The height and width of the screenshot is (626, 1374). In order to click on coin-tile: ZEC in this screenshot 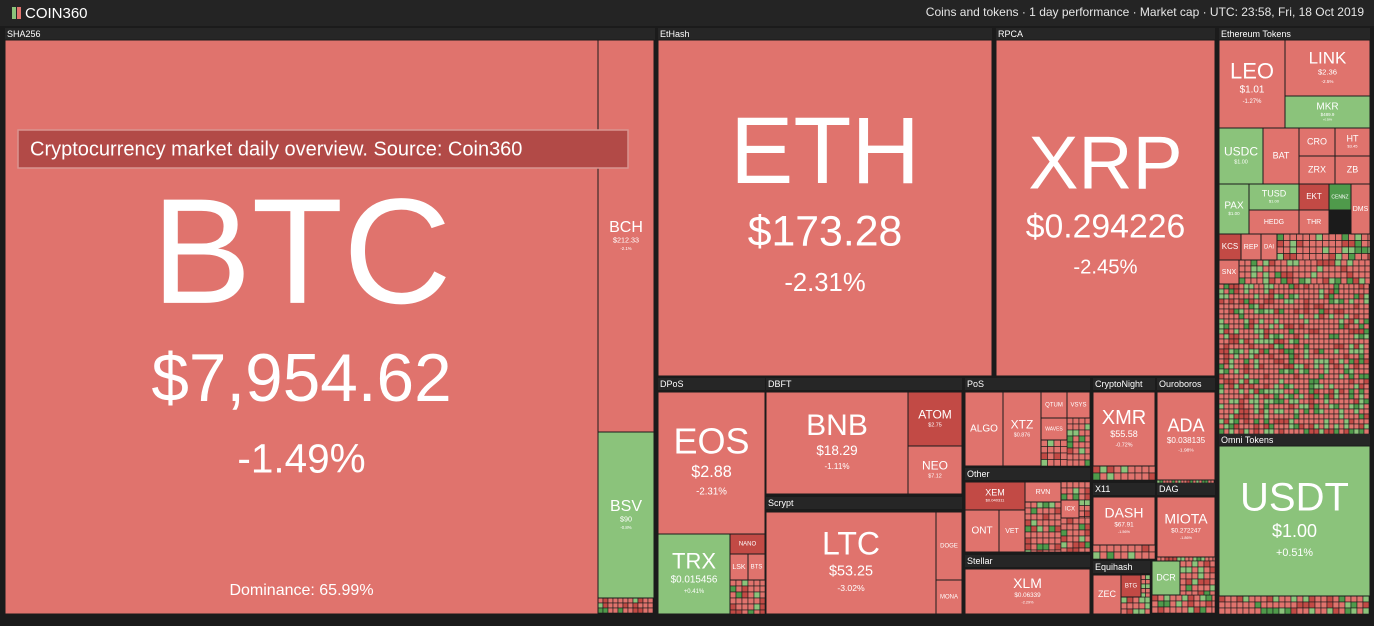, I will do `click(1107, 594)`.